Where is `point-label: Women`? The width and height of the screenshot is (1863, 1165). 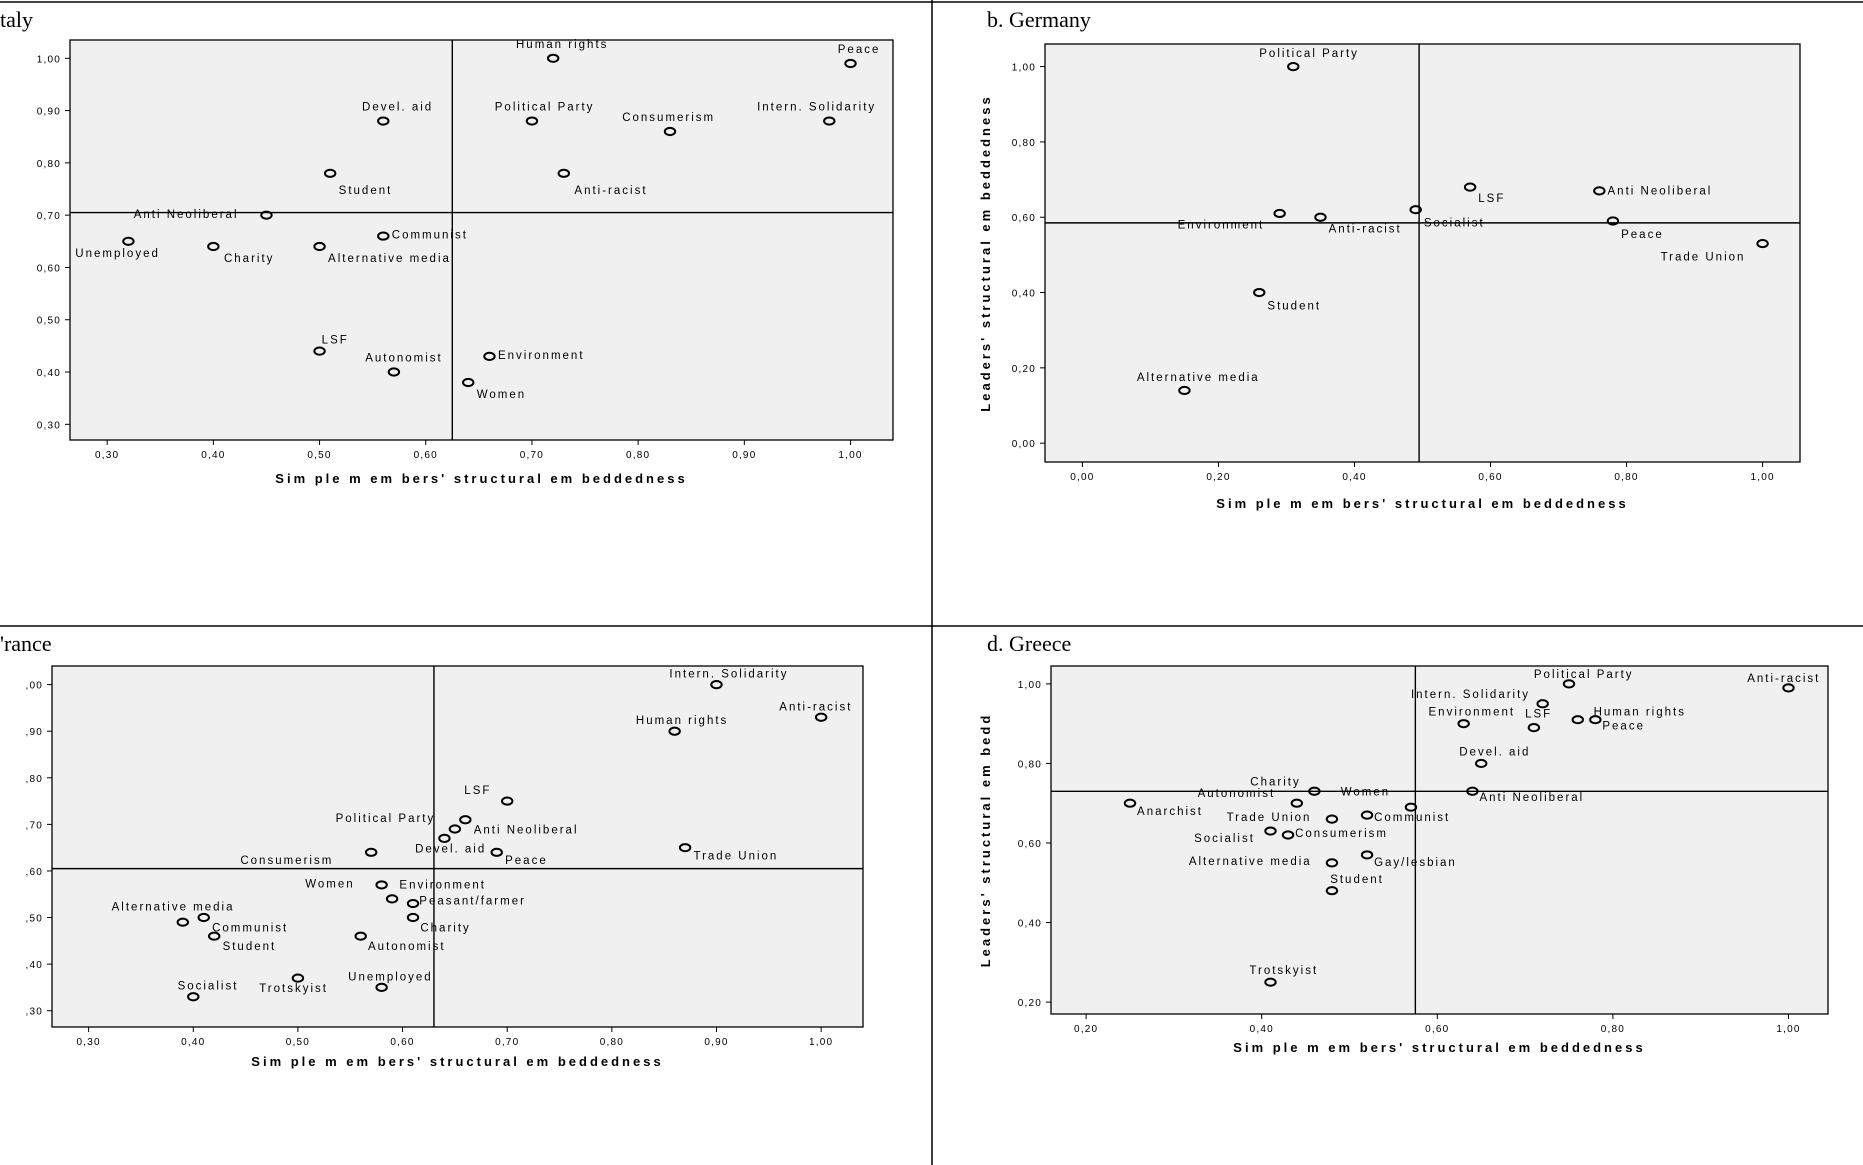
point-label: Women is located at coordinates (1365, 792).